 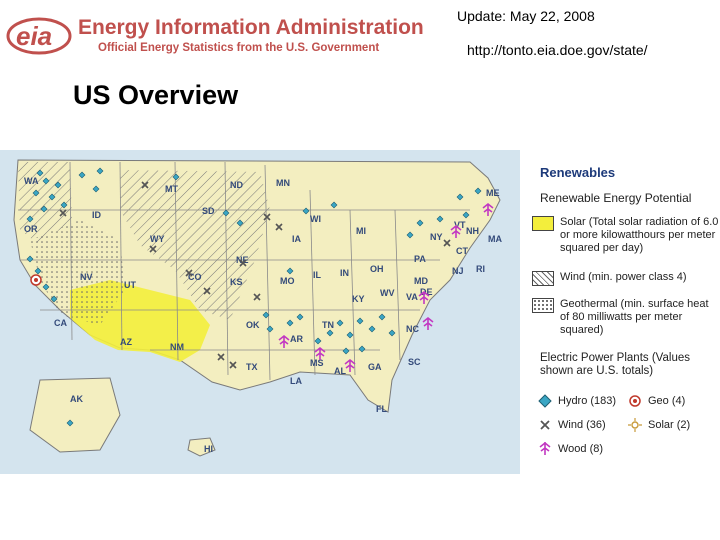 What do you see at coordinates (616, 198) in the screenshot?
I see `legend-subheading: Renewable Energy Potential` at bounding box center [616, 198].